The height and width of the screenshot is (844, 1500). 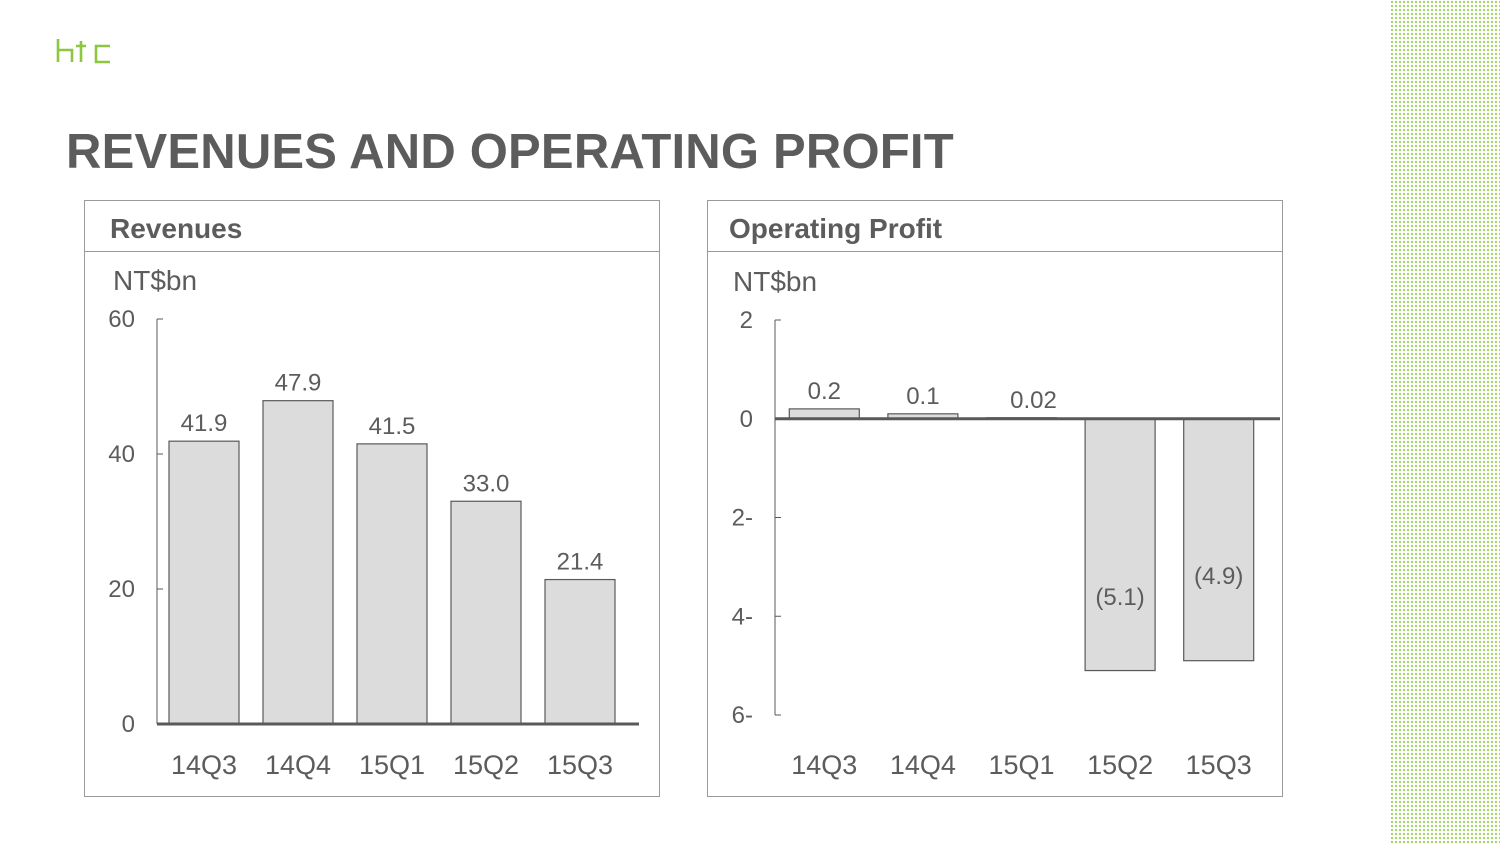 I want to click on revenues-category-label: 14Q4, so click(x=298, y=765).